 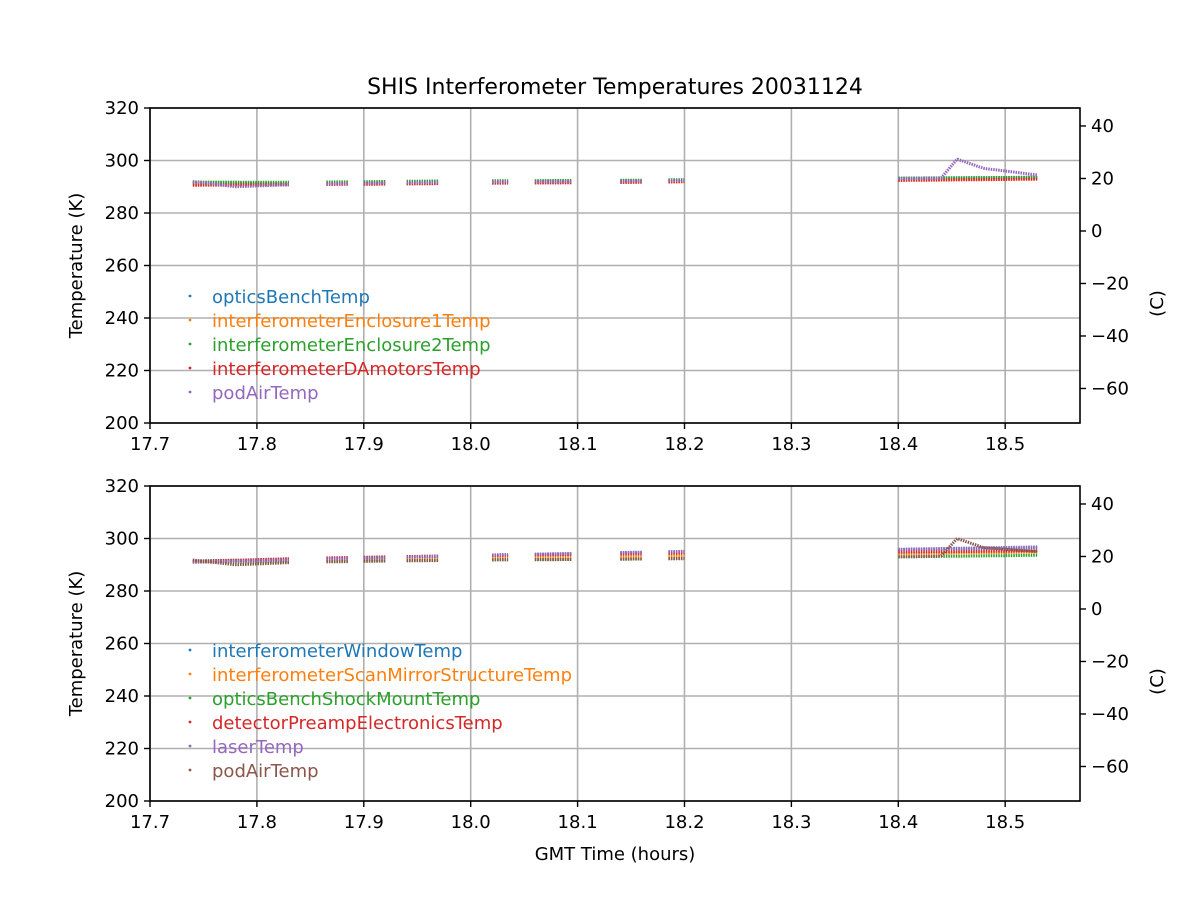 I want to click on series-laserTemp, so click(x=615, y=554).